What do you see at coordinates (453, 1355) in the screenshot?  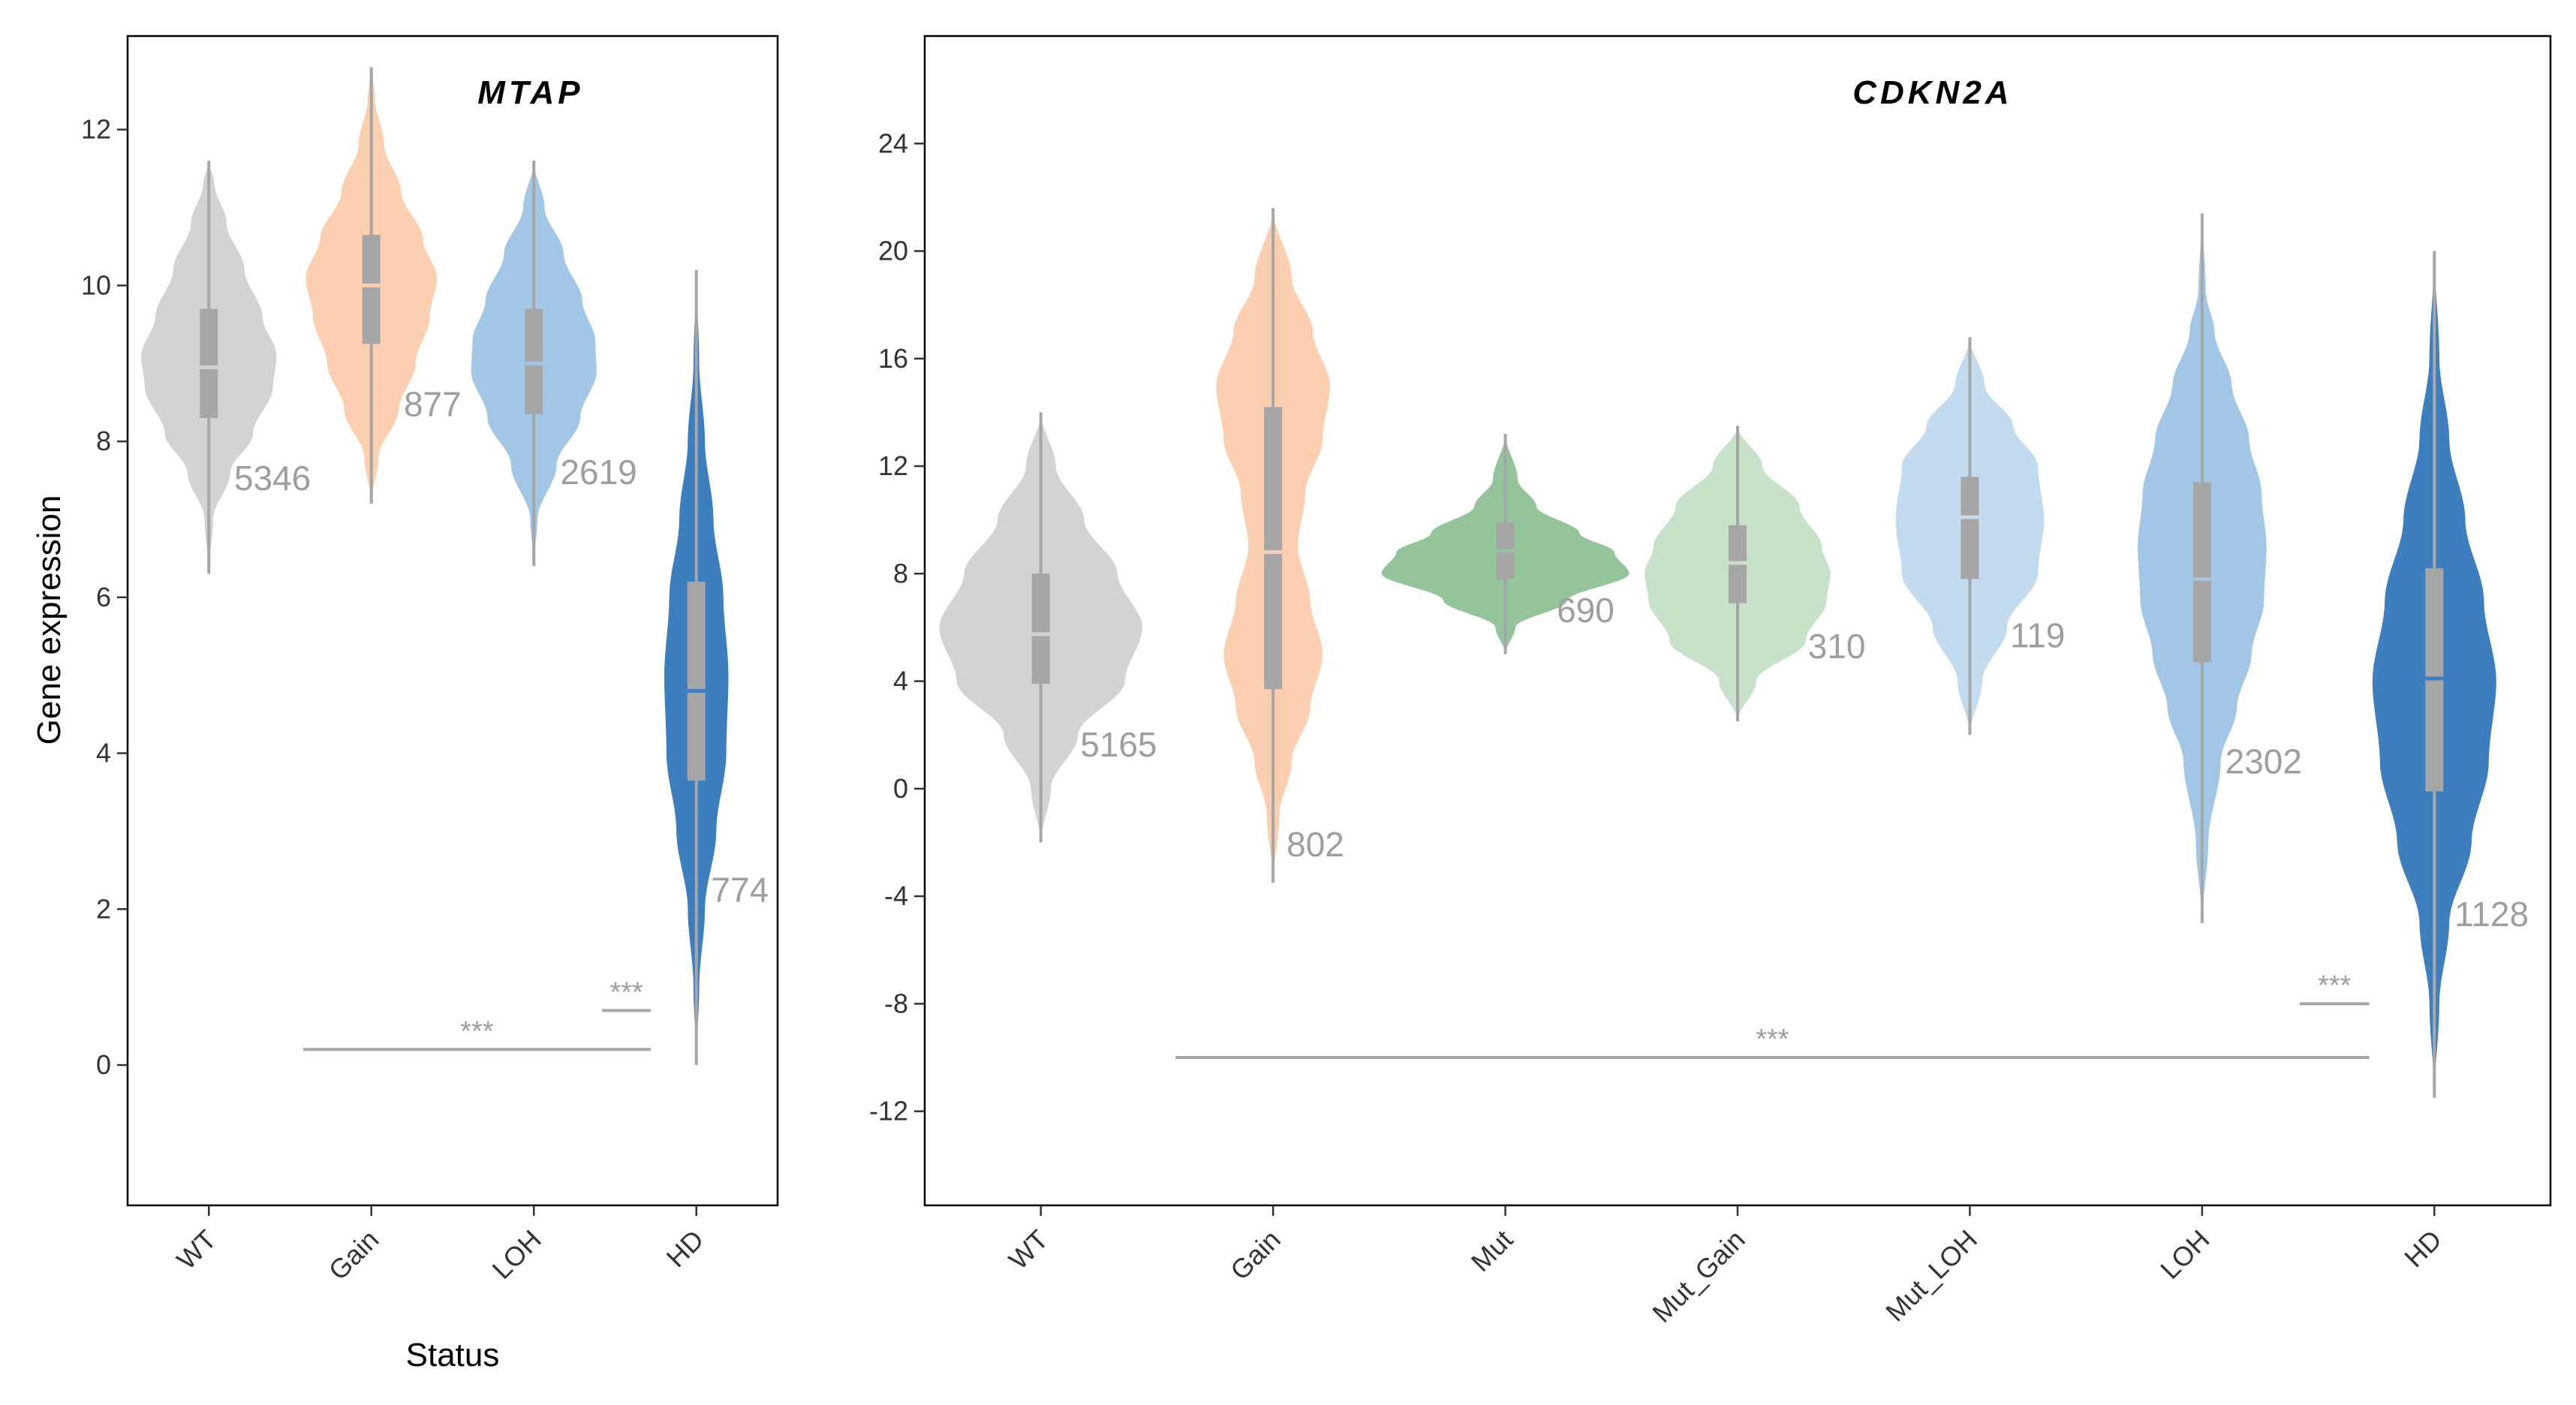 I see `x-axis-title: Status` at bounding box center [453, 1355].